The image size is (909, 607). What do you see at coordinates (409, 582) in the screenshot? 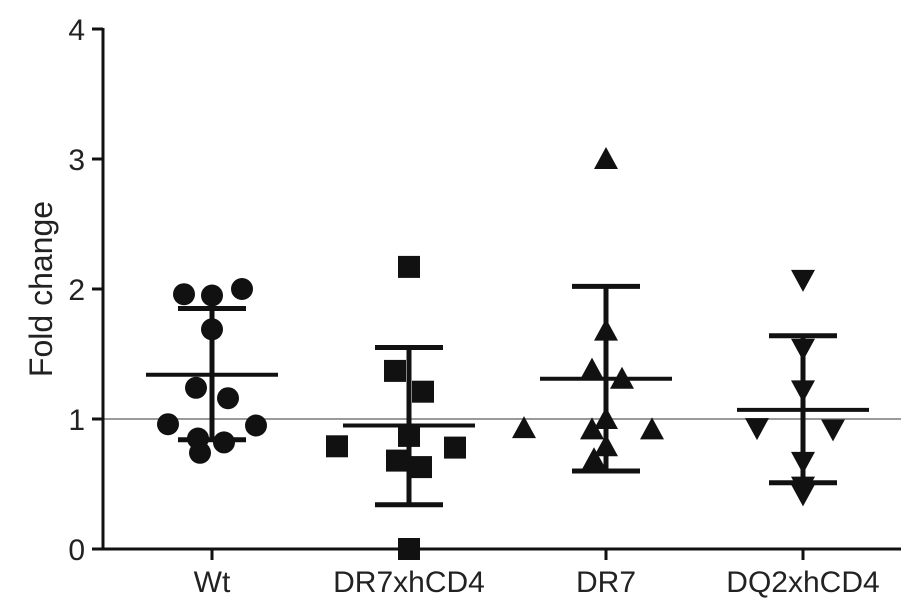
I see `x-tick-label: DR7xhCD4` at bounding box center [409, 582].